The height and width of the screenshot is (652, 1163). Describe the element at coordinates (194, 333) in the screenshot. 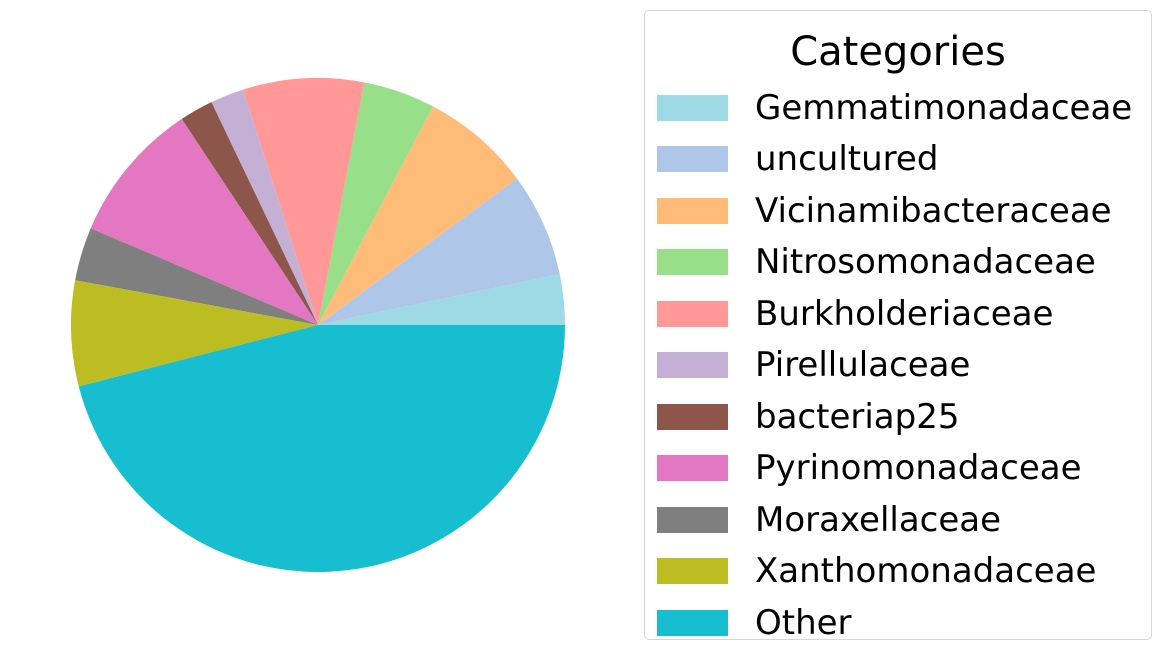

I see `pie-slice-xanthomonadaceae` at that location.